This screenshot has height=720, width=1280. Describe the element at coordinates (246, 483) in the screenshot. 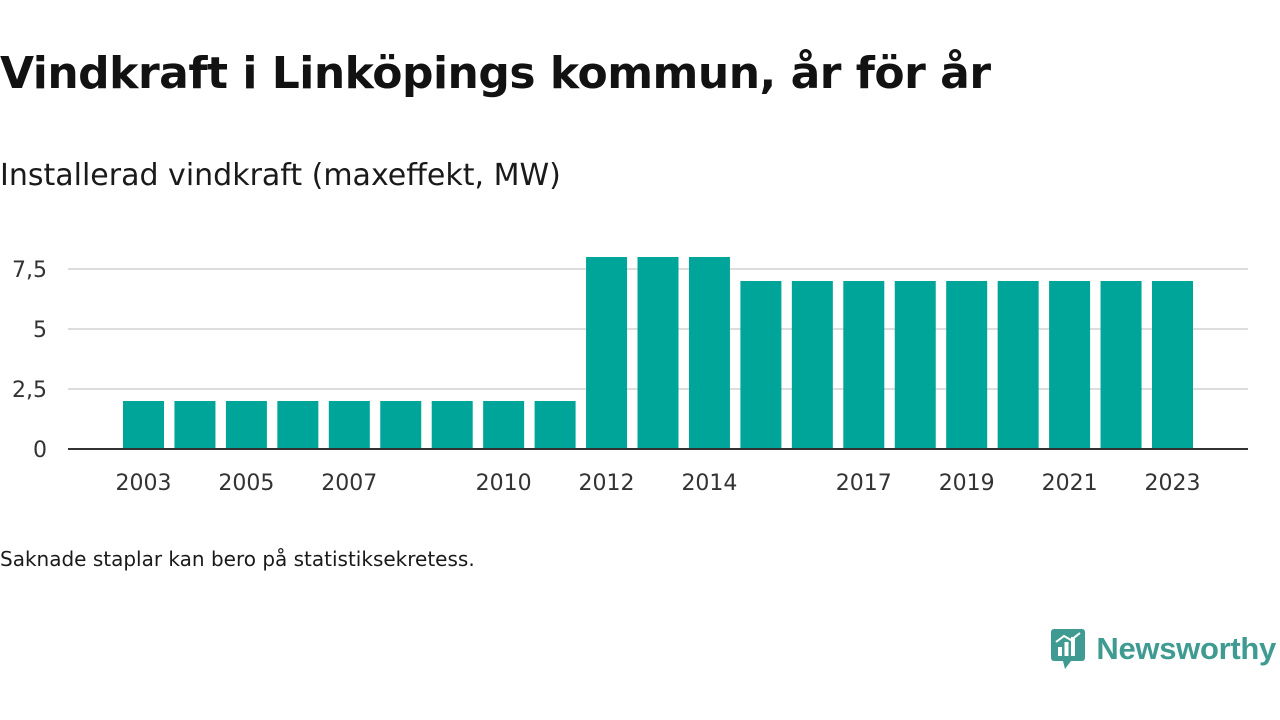

I see `x-tick-label: 2005` at that location.